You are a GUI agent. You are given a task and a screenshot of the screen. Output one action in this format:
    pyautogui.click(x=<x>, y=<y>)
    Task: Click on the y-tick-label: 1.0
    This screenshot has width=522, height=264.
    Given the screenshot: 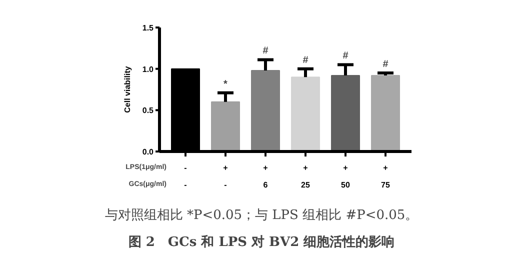 What is the action you would take?
    pyautogui.click(x=148, y=69)
    